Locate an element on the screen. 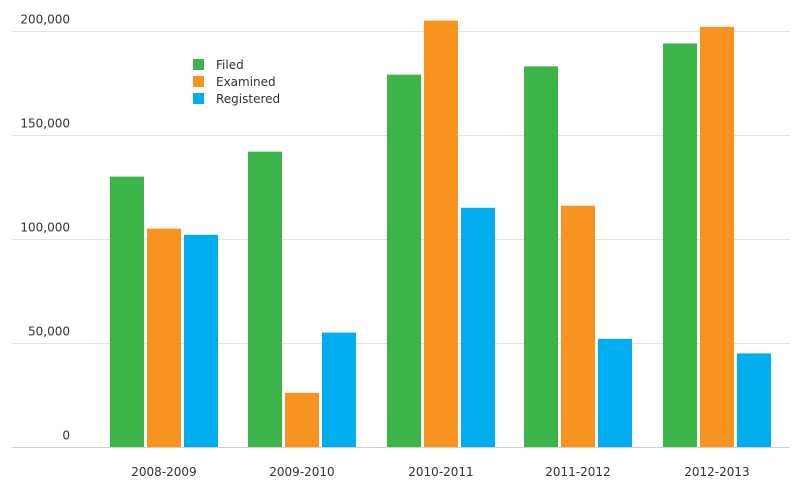 This screenshot has width=800, height=494. y-tick-label: 100,000 is located at coordinates (45, 228).